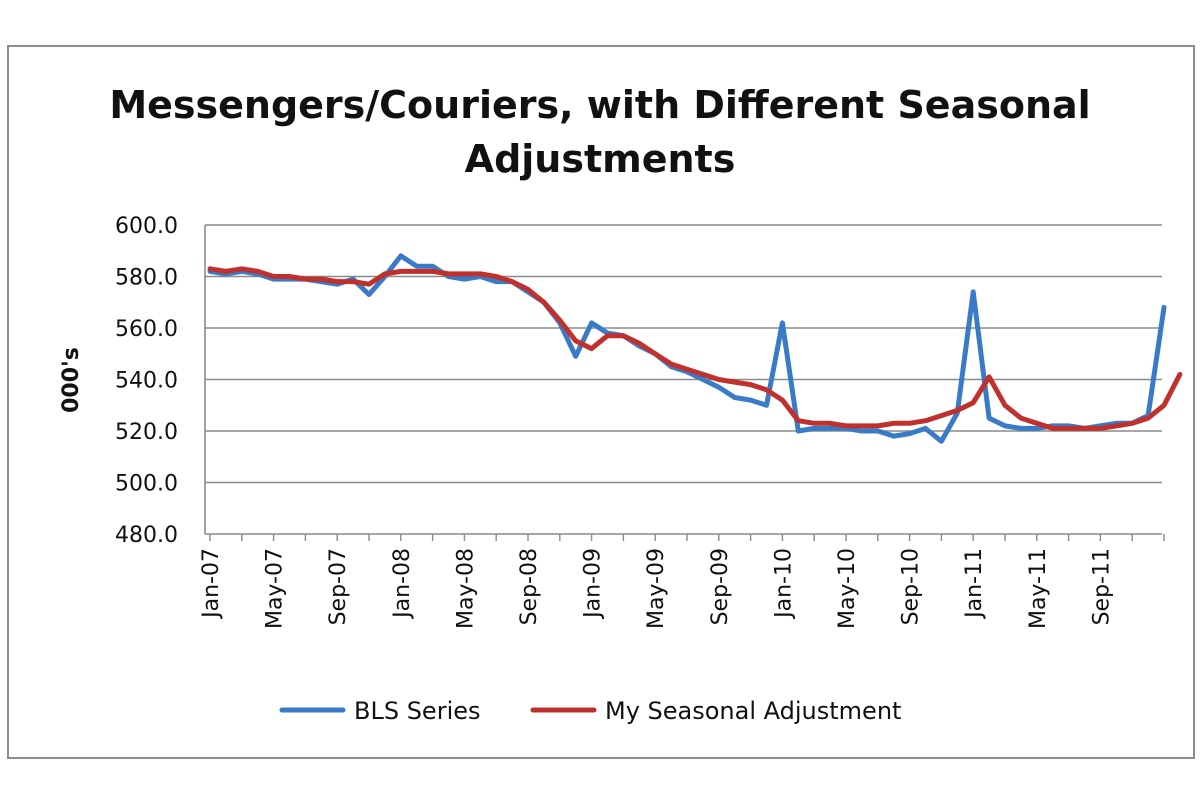 This screenshot has width=1200, height=800. What do you see at coordinates (600, 159) in the screenshot?
I see `chart-title-line-2: Adjustments` at bounding box center [600, 159].